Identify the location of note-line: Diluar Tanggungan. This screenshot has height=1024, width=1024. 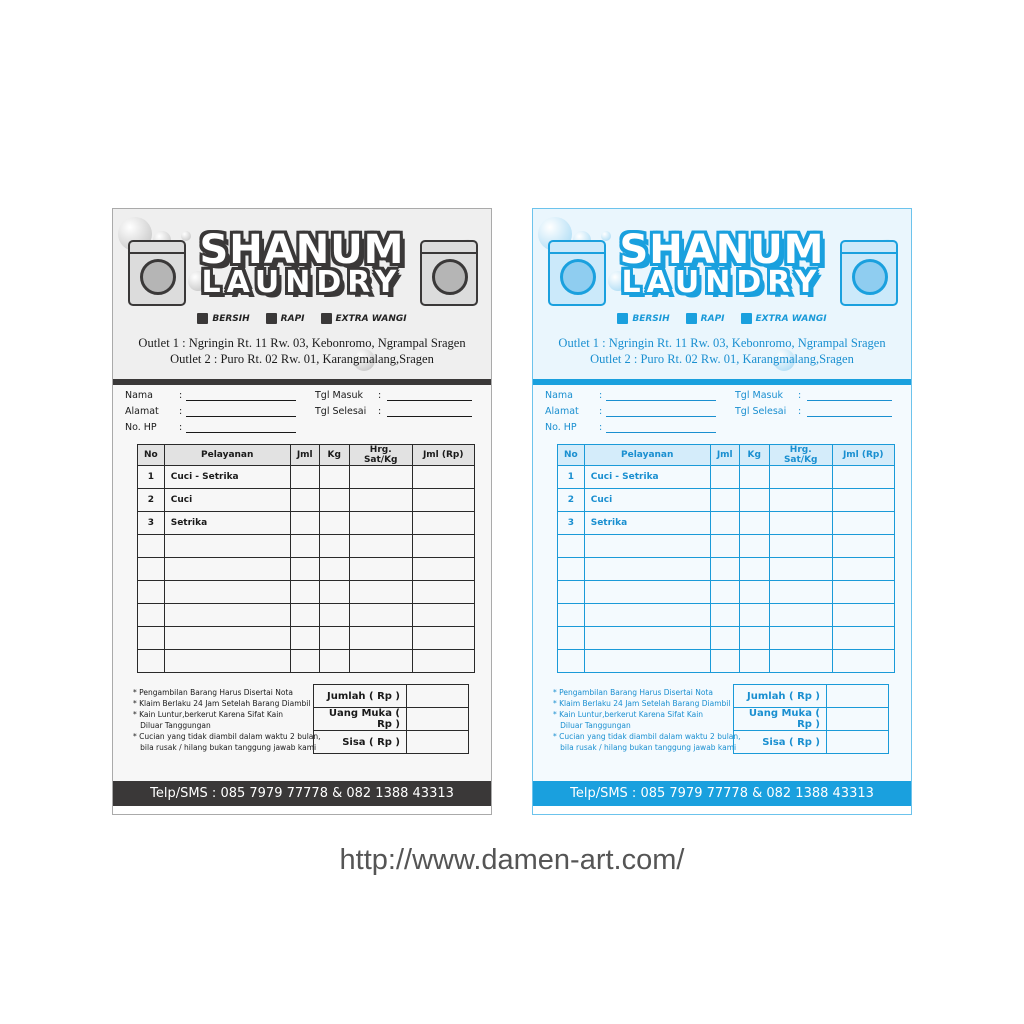
(172, 725).